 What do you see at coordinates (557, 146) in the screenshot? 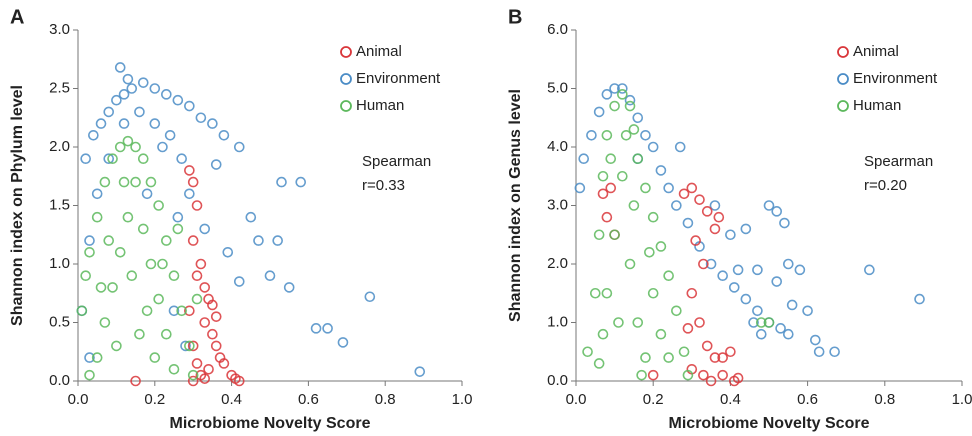
I see `y-tick-label: 4.0` at bounding box center [557, 146].